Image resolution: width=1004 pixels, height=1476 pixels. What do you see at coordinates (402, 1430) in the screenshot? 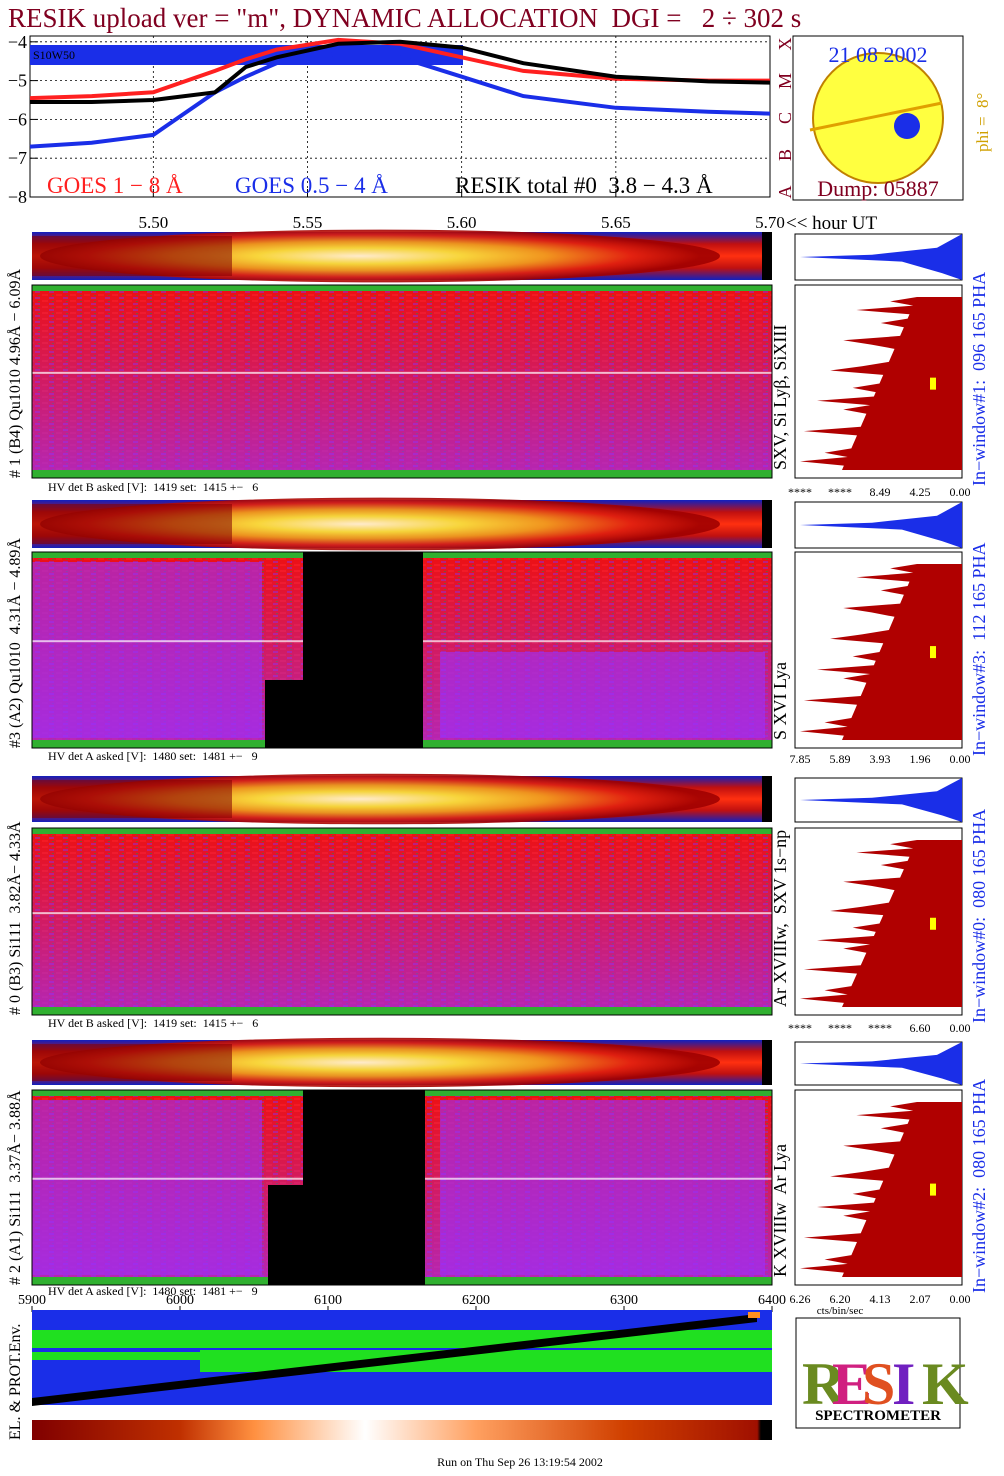
I see `colorbar` at bounding box center [402, 1430].